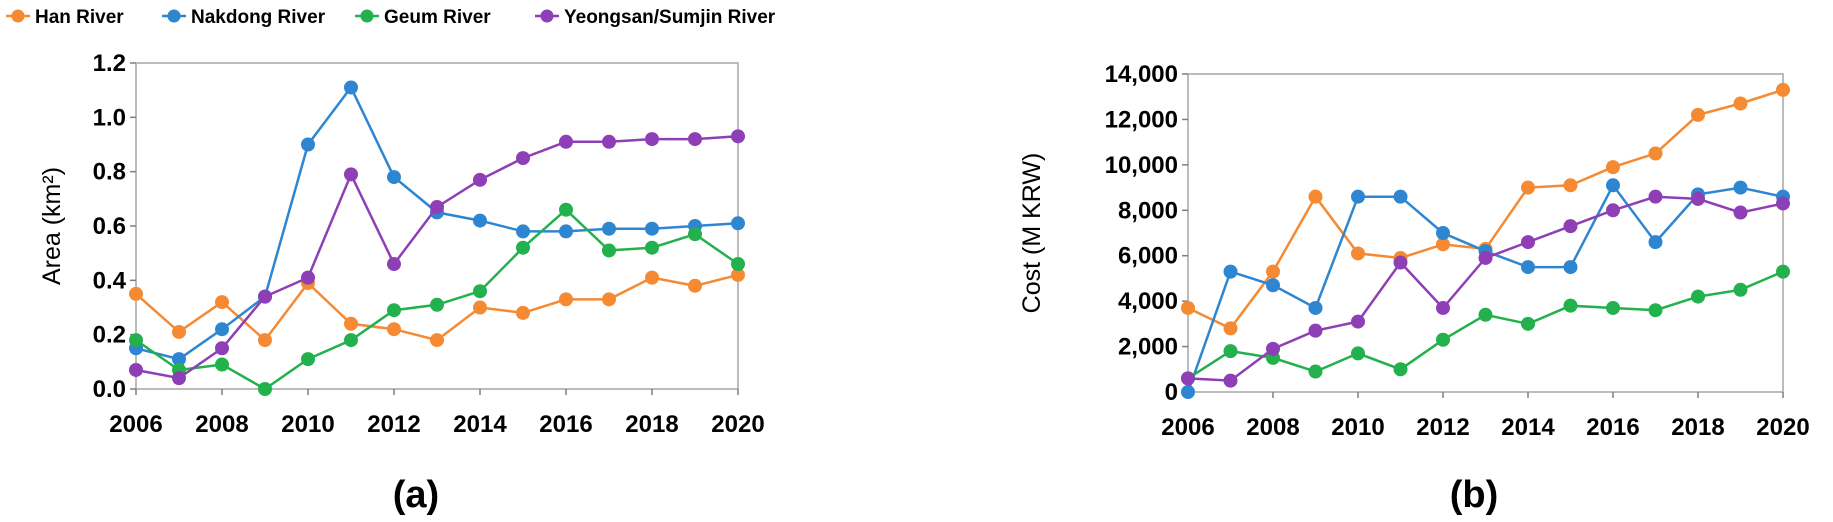 This screenshot has width=1833, height=522. What do you see at coordinates (174, 16) in the screenshot?
I see `legend-marker-nakdong-river` at bounding box center [174, 16].